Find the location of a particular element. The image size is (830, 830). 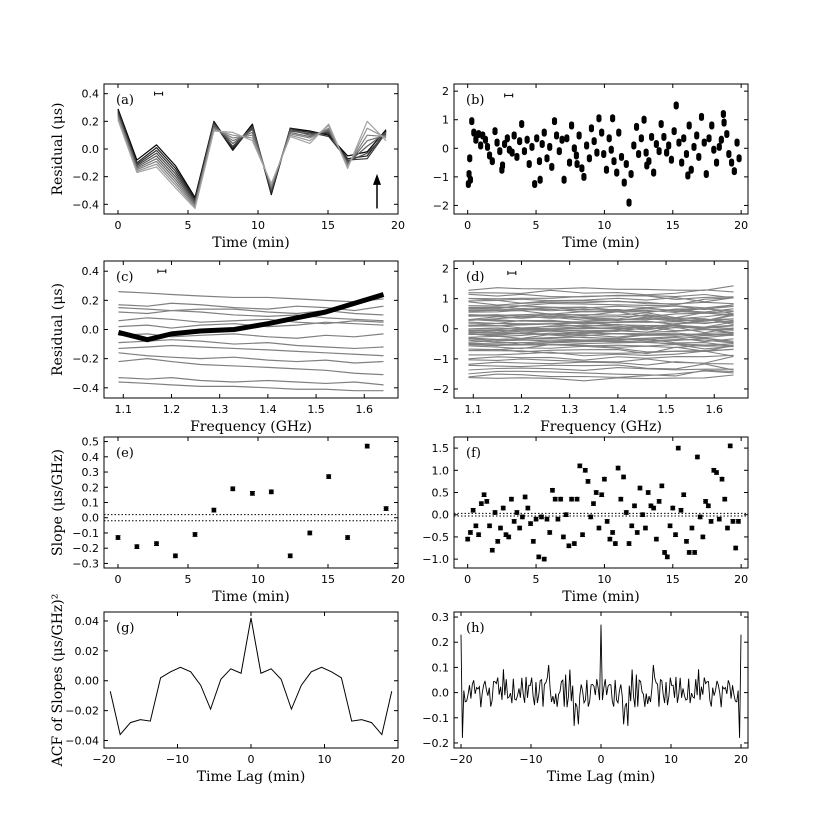

y-tick-label: 1.5 is located at coordinates (441, 448).